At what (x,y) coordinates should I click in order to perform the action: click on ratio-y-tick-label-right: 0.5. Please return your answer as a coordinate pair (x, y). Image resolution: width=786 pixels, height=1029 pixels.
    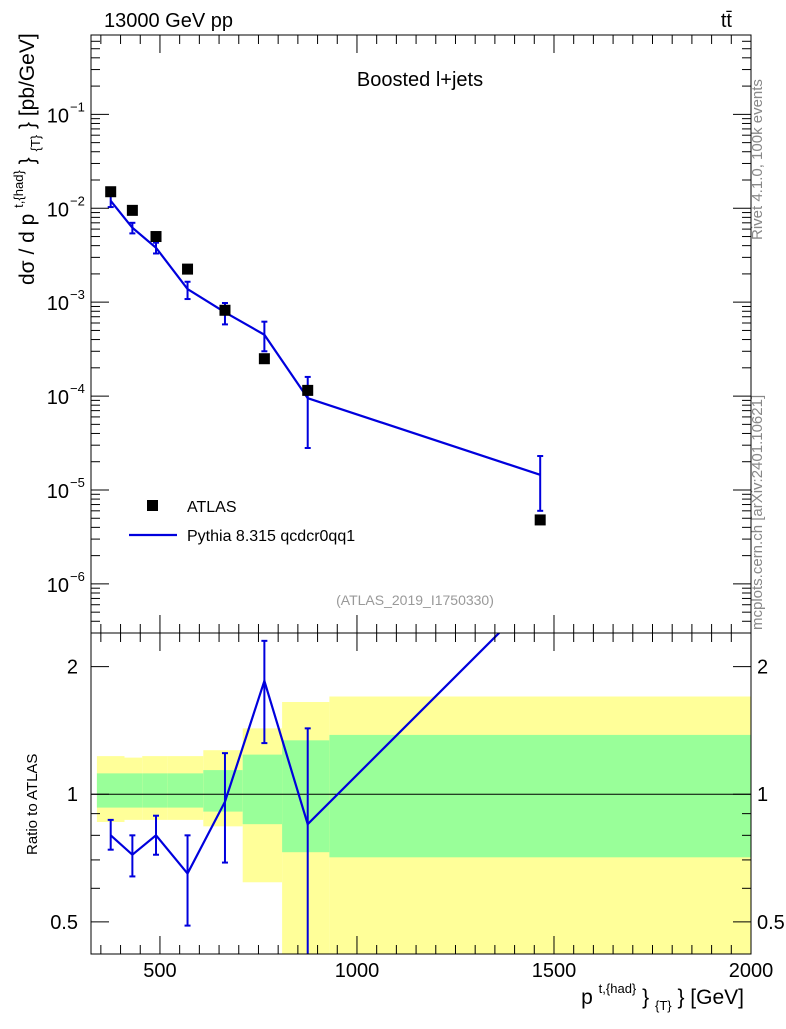
    Looking at the image, I should click on (771, 923).